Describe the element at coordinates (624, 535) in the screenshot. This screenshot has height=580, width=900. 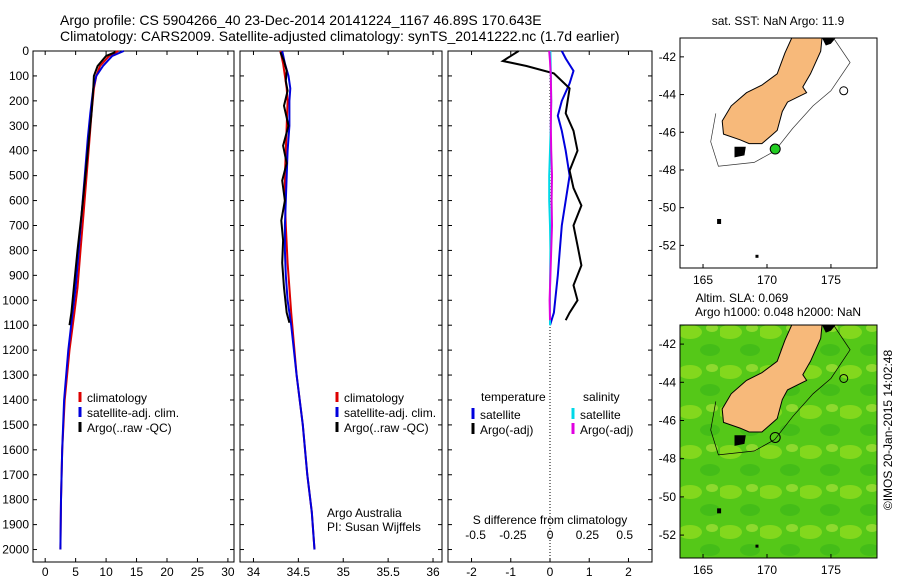
I see `top-tick-label: 0.5` at that location.